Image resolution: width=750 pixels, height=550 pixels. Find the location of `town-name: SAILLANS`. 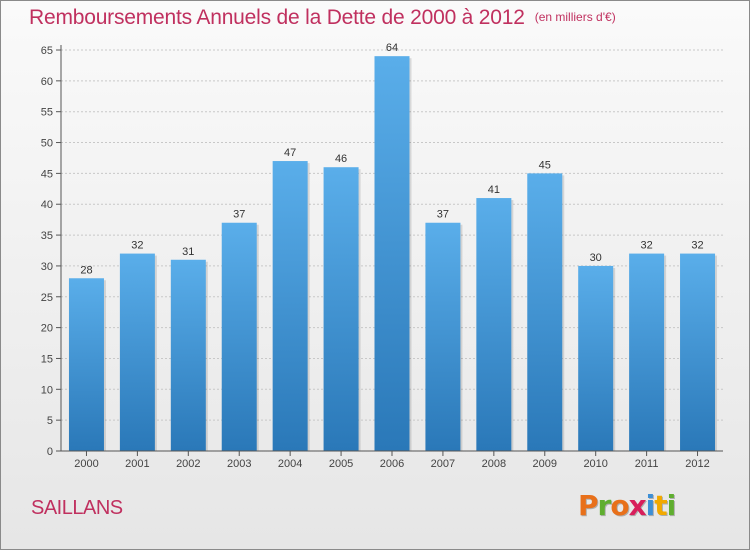

town-name: SAILLANS is located at coordinates (77, 508).